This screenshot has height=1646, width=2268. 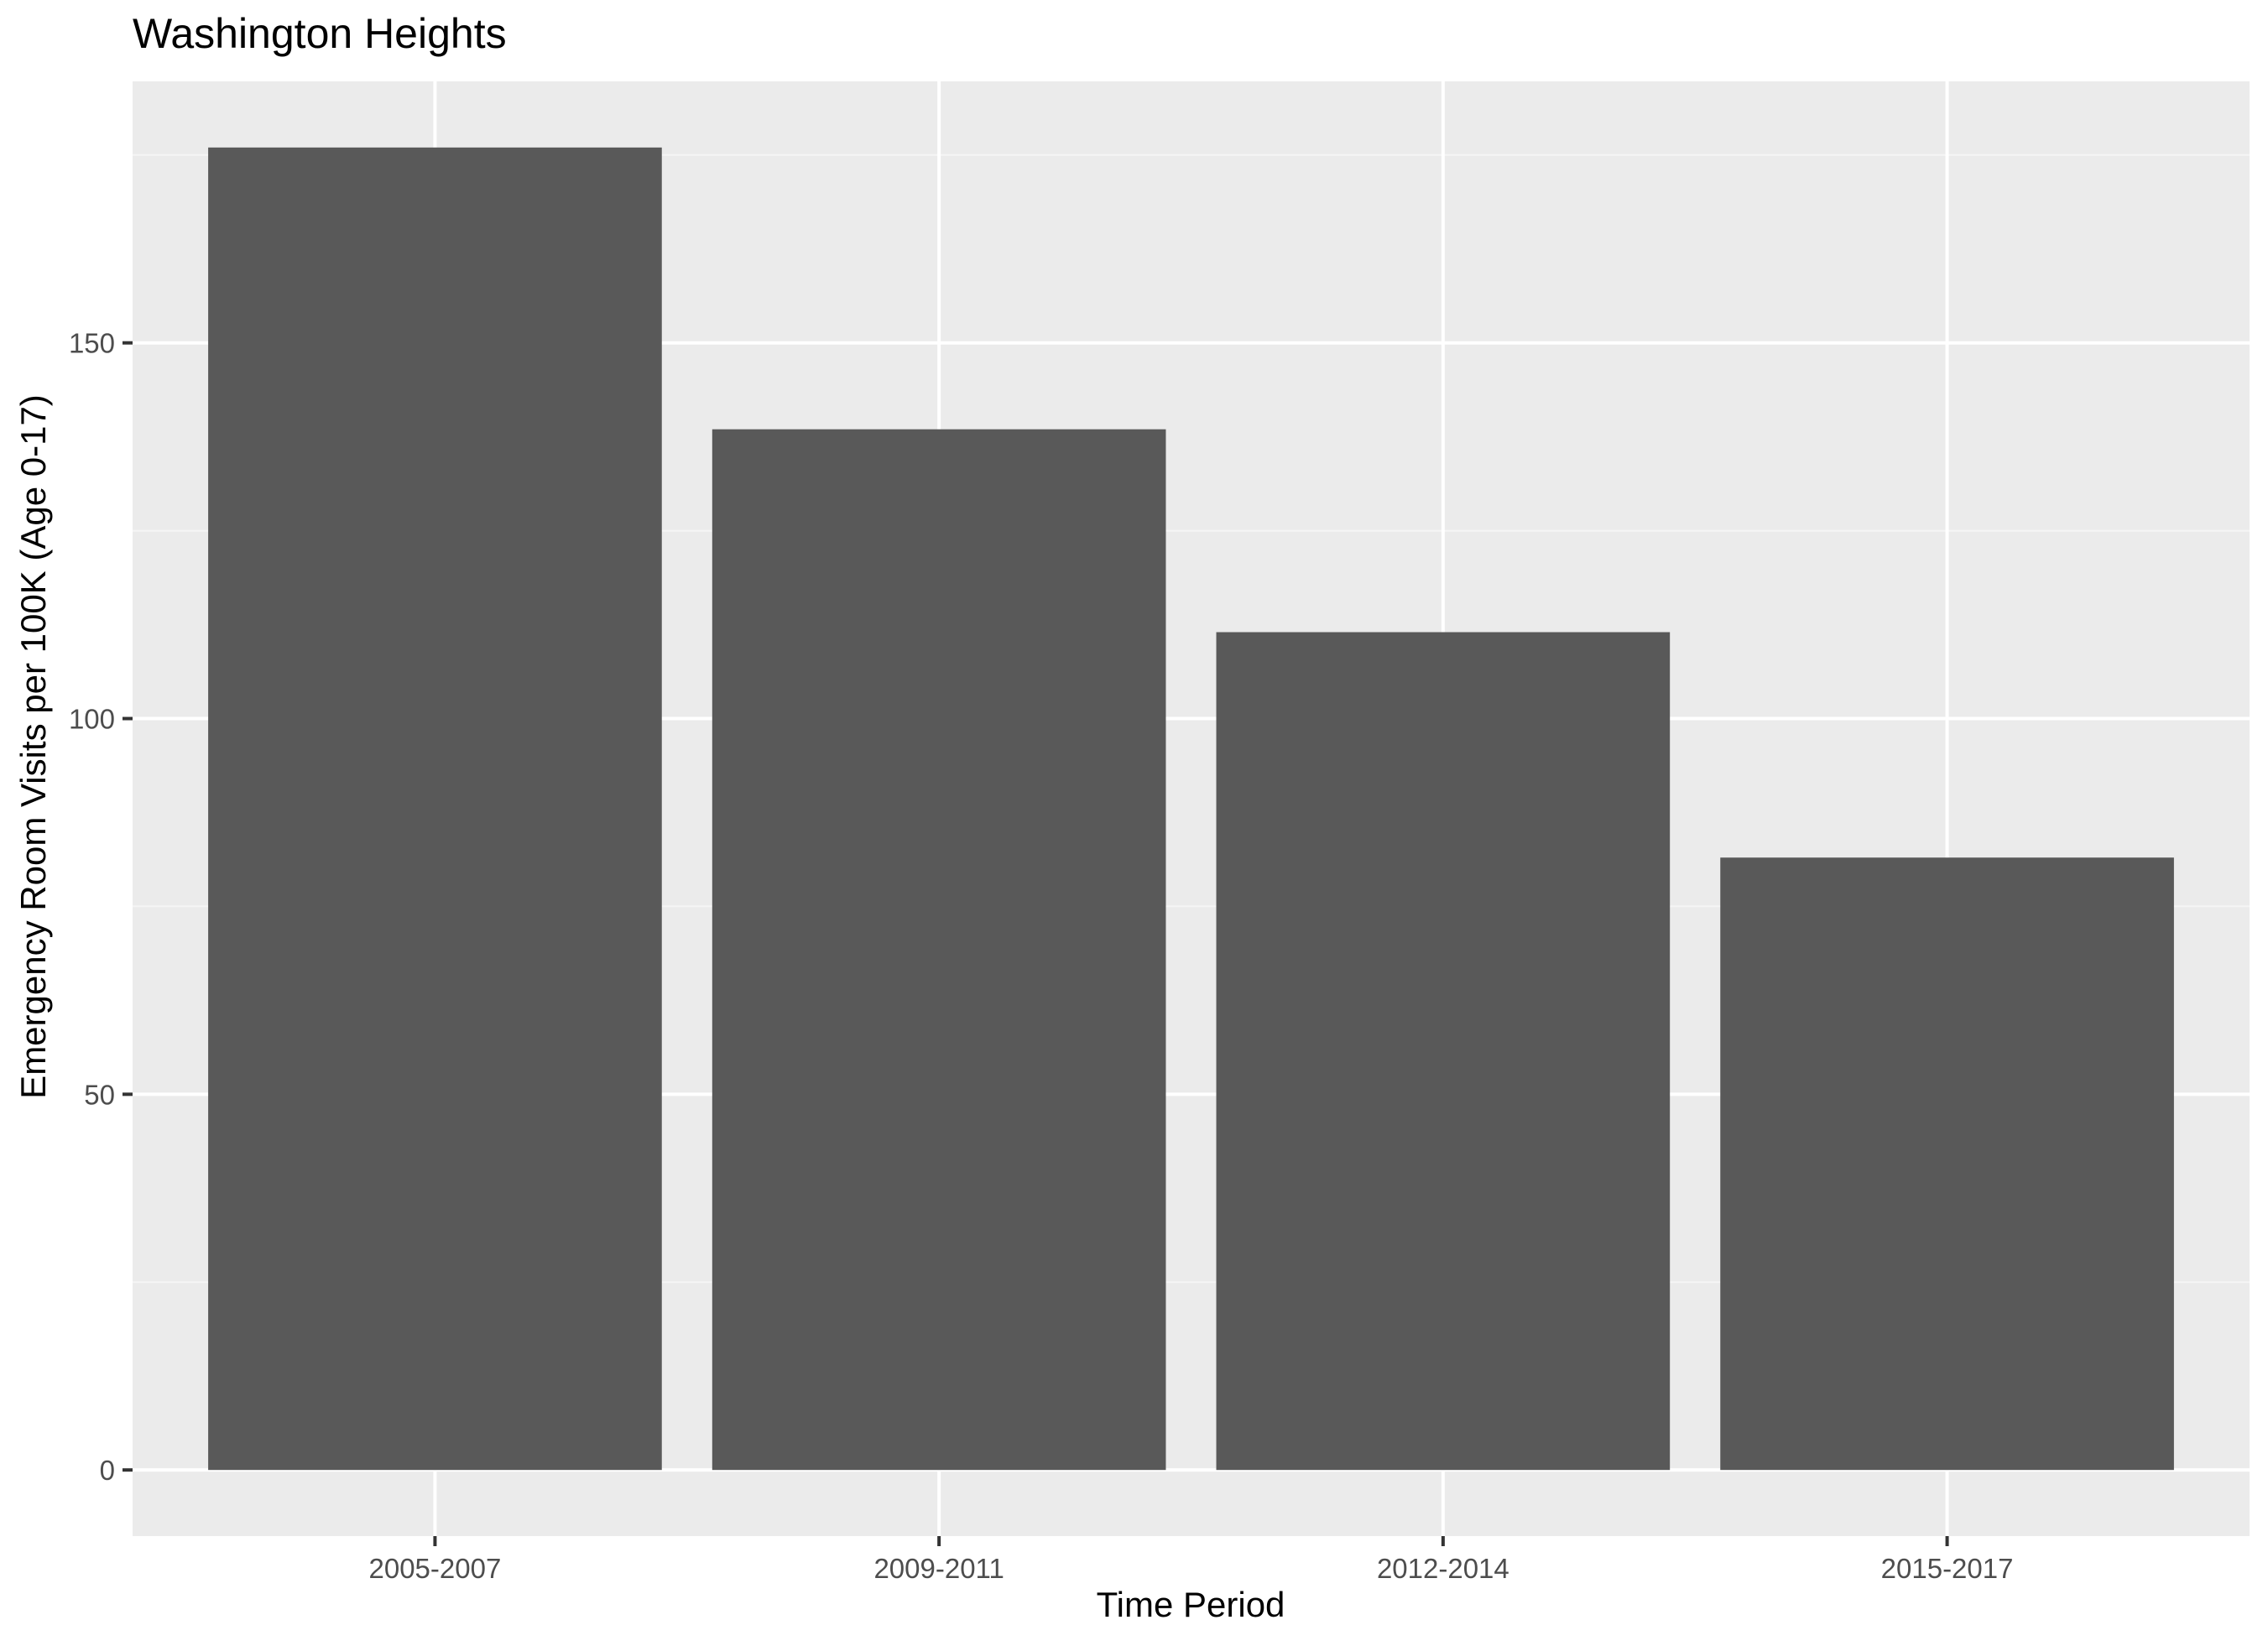 I want to click on y-tick-label-100: 100, so click(x=92, y=720).